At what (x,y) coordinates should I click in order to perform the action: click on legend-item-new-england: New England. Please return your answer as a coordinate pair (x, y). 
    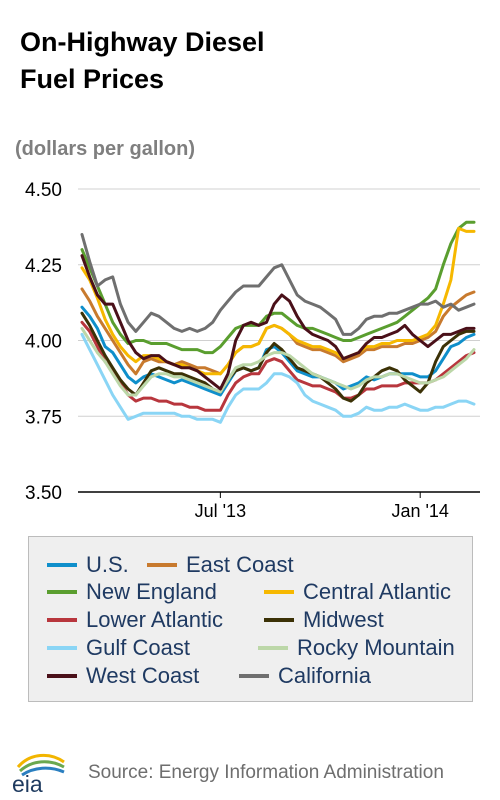
    Looking at the image, I should click on (132, 592).